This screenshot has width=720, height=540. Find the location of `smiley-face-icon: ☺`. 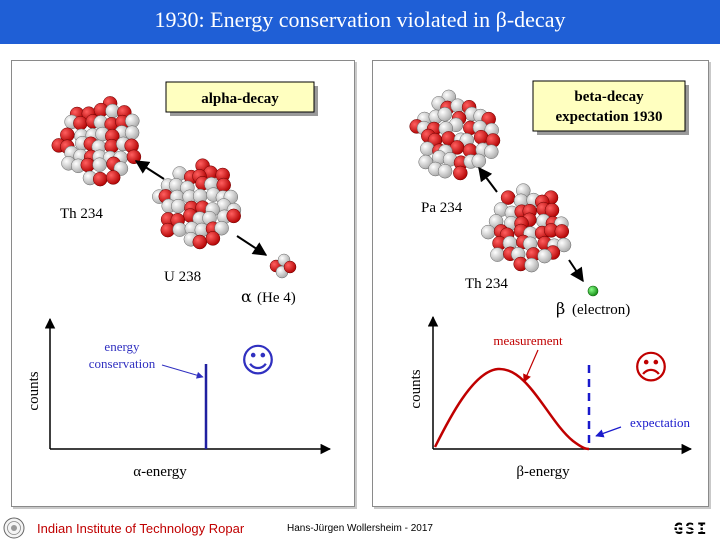

smiley-face-icon: ☺ is located at coordinates (257, 361).